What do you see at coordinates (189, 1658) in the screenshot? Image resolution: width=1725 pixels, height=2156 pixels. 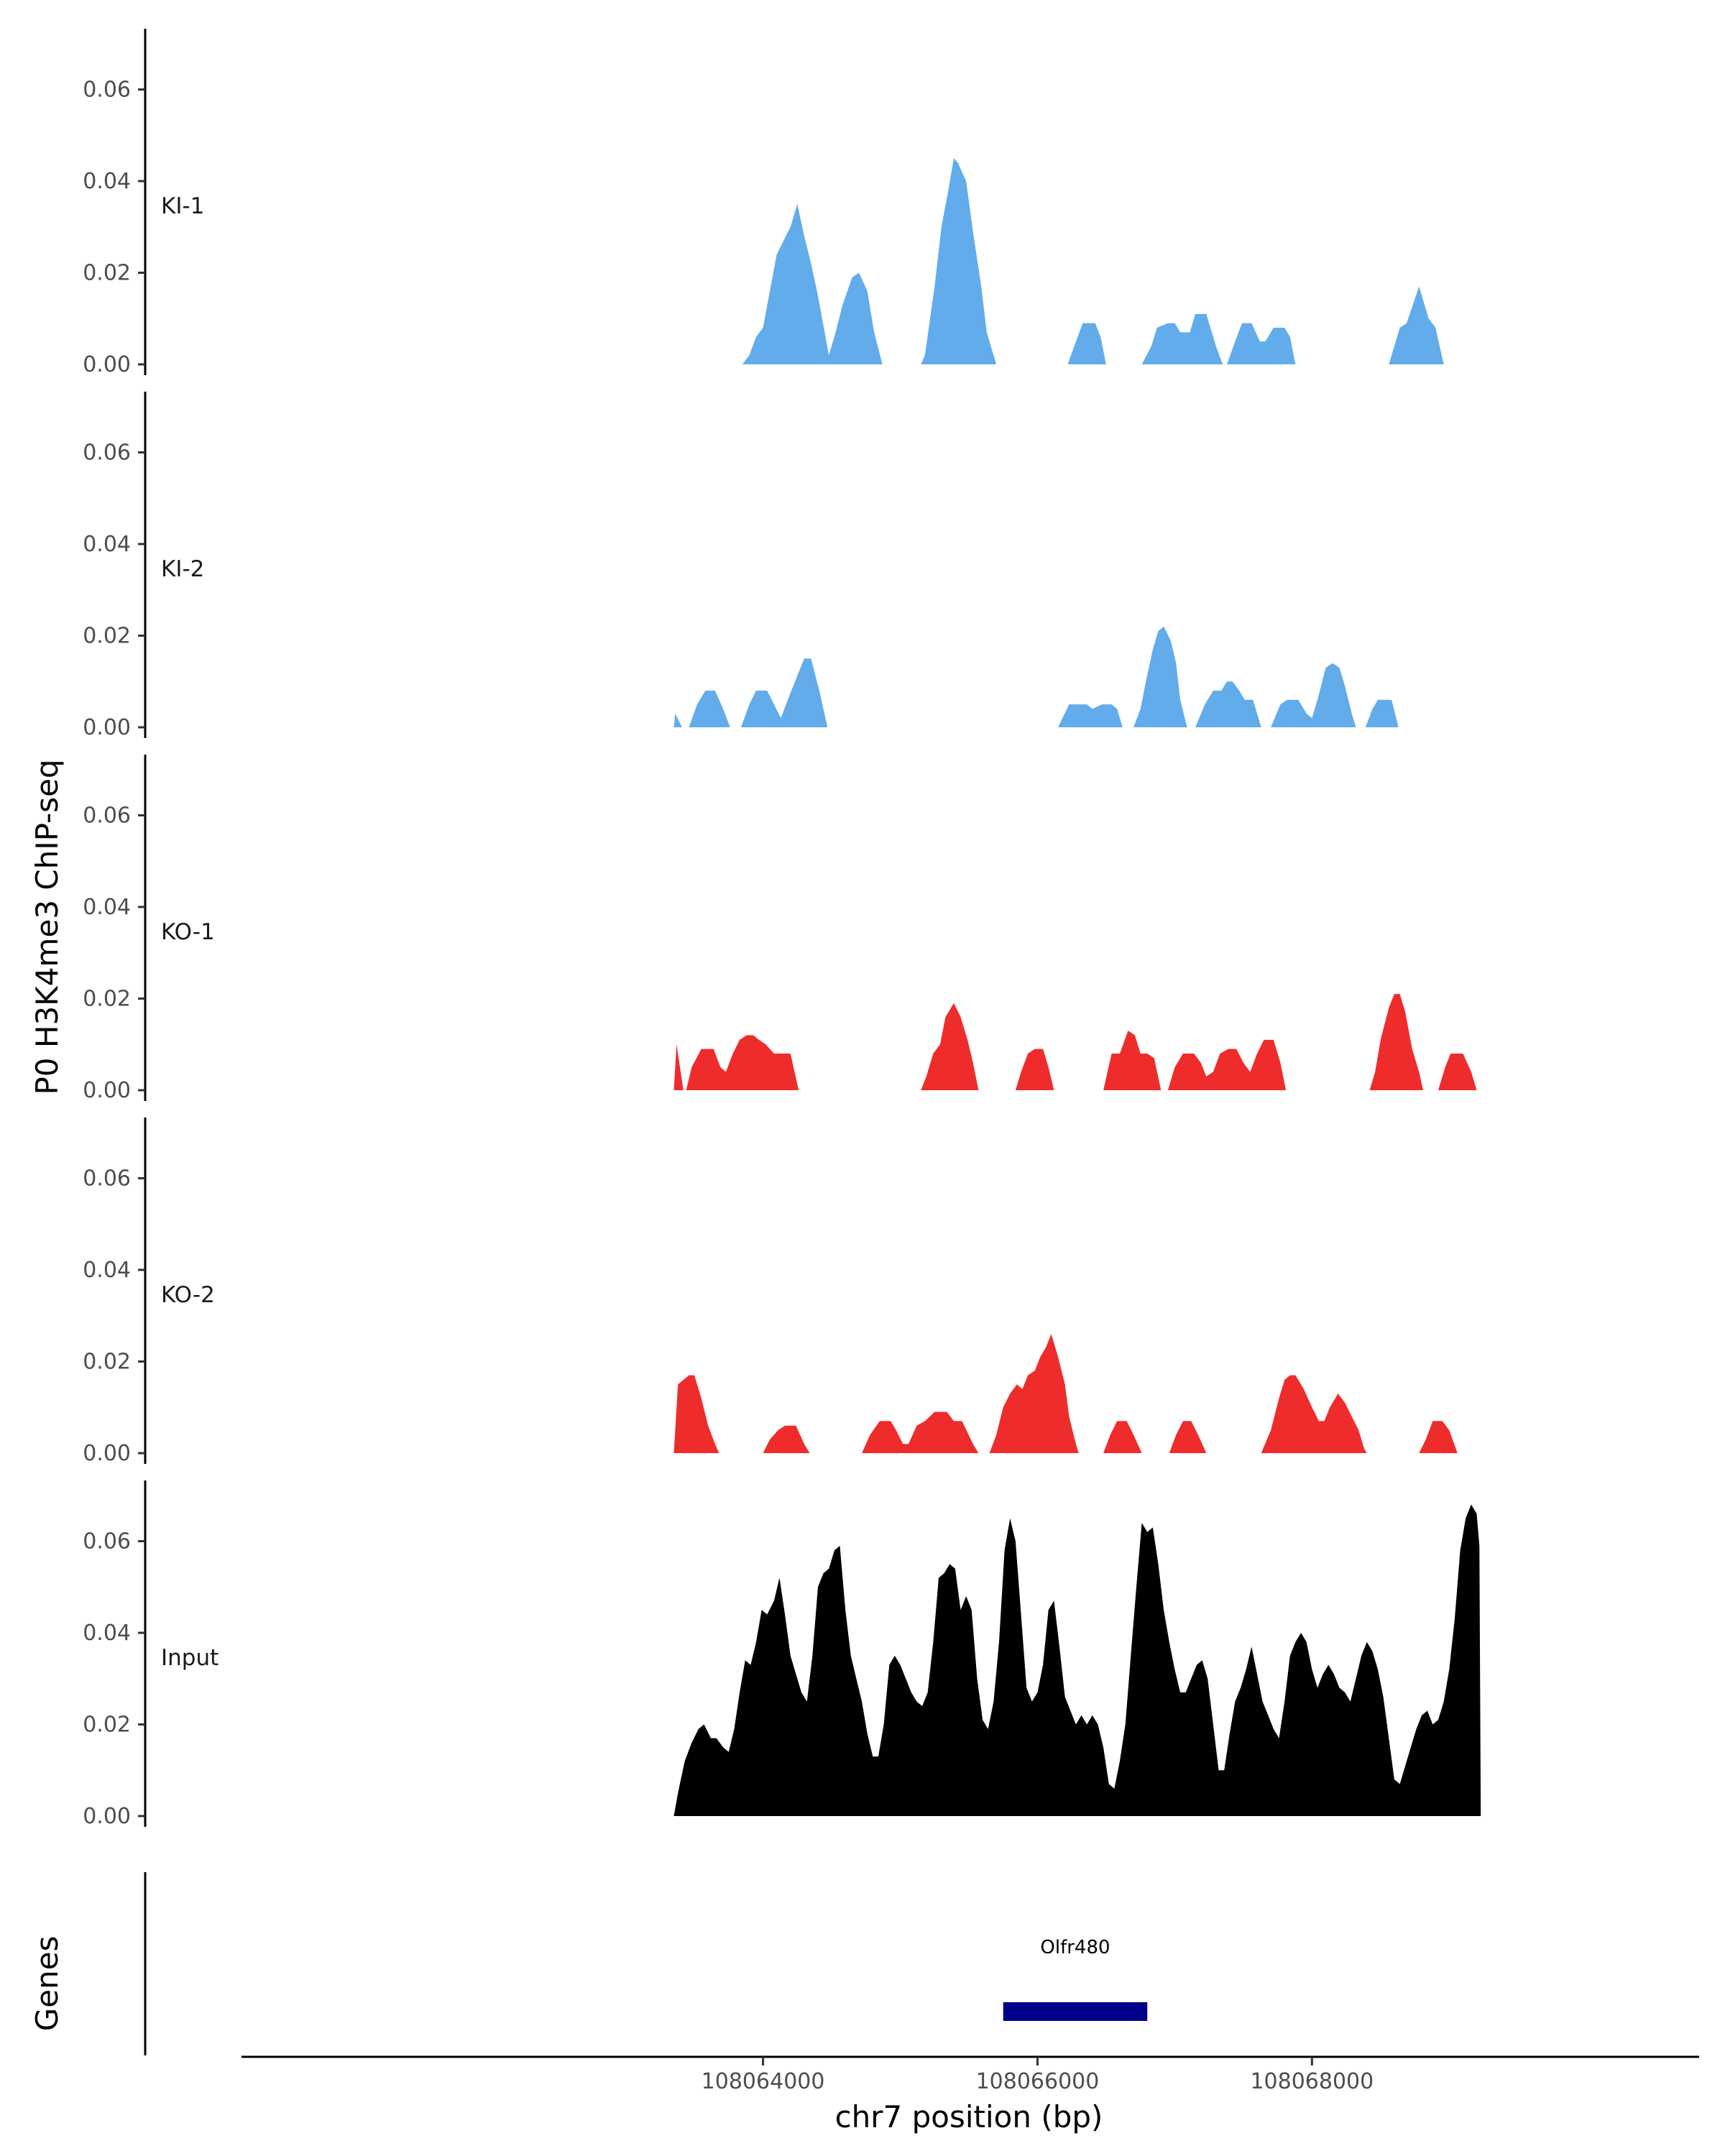 I see `panel-label-input: Input` at bounding box center [189, 1658].